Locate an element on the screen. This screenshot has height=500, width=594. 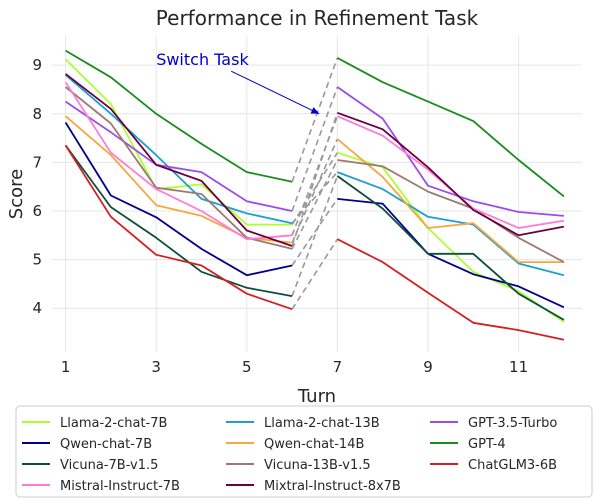
switch-task-annotation: Switch Task is located at coordinates (238, 82).